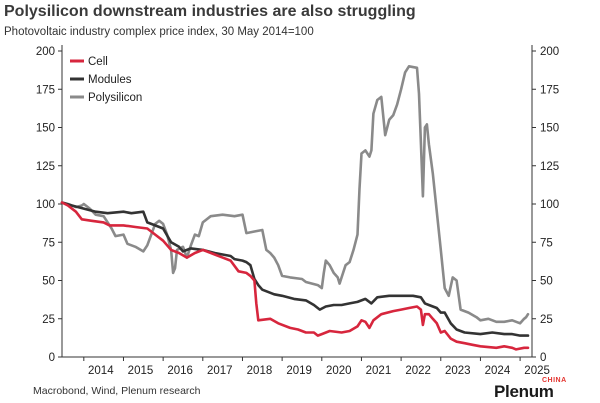  Describe the element at coordinates (554, 380) in the screenshot. I see `logo-tag: CHINA` at that location.